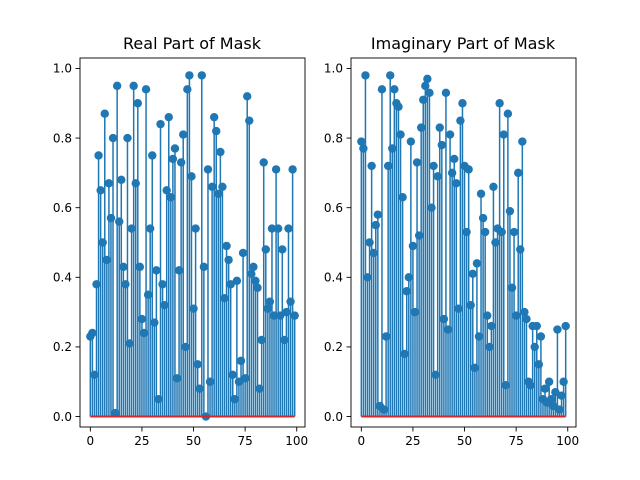  Describe the element at coordinates (62, 208) in the screenshot. I see `y-tick-label: 0.6` at that location.